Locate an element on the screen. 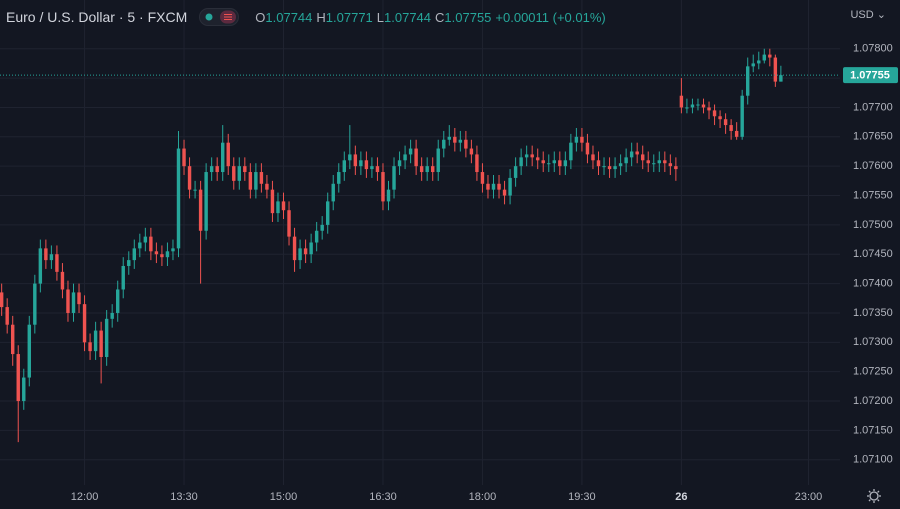 The width and height of the screenshot is (900, 509). x-tick-label: 16:30 is located at coordinates (383, 497).